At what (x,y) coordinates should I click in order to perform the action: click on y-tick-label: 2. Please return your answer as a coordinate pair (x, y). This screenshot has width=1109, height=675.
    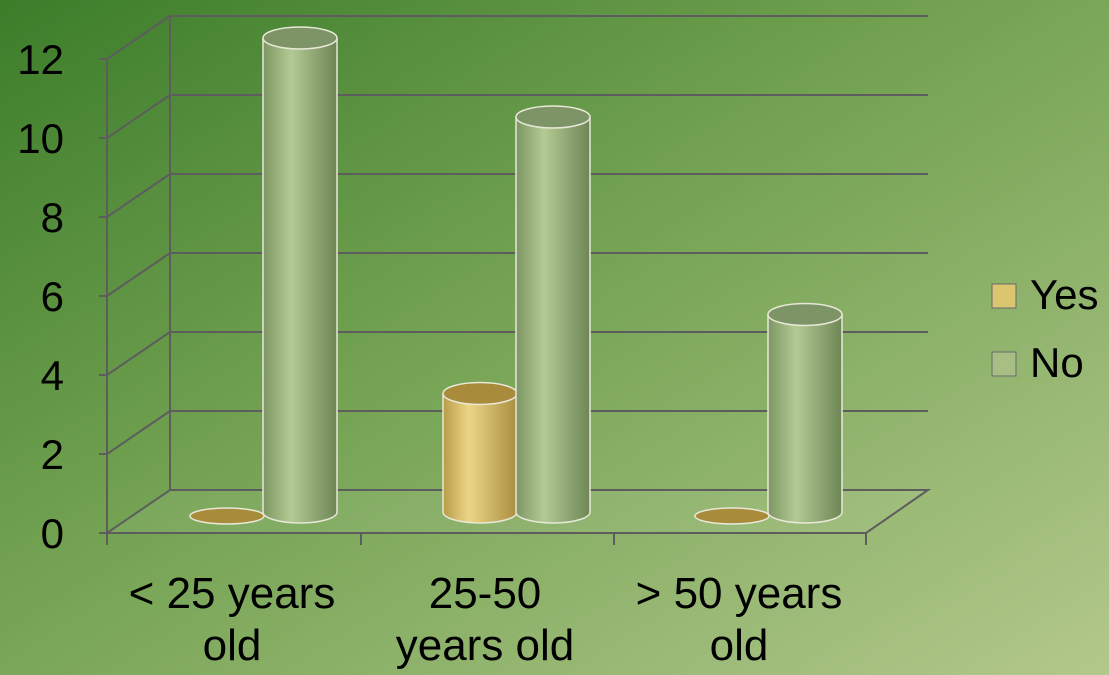
    Looking at the image, I should click on (52, 454).